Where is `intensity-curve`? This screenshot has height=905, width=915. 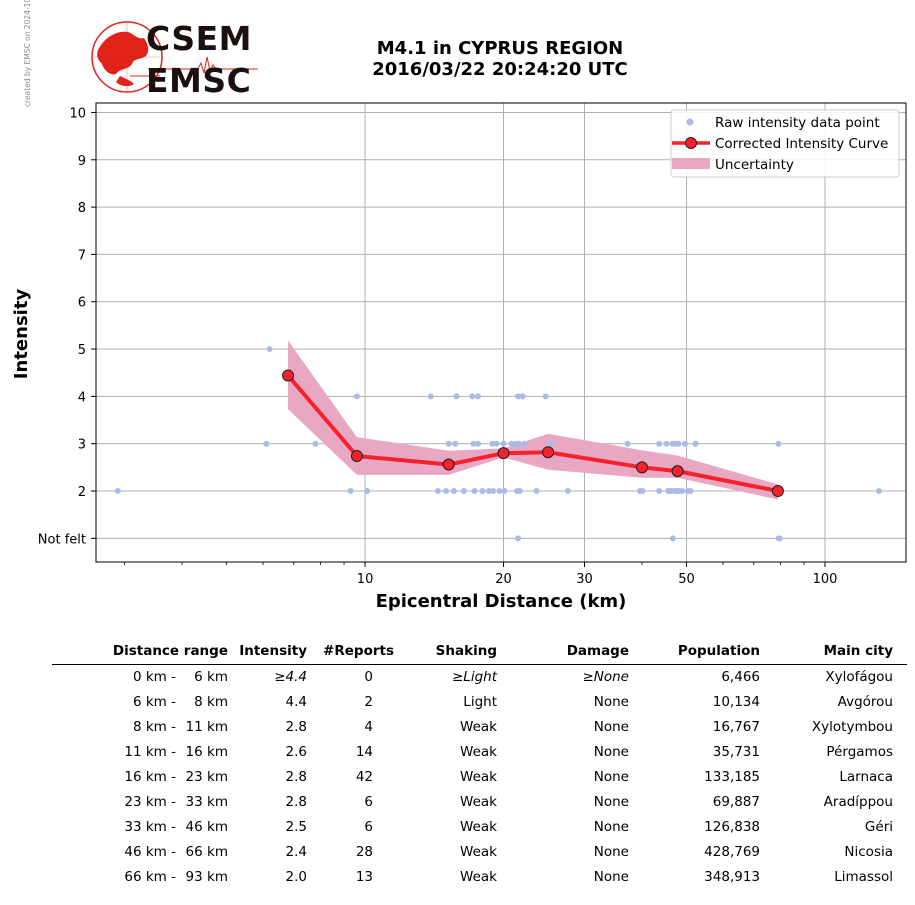
intensity-curve is located at coordinates (533, 433).